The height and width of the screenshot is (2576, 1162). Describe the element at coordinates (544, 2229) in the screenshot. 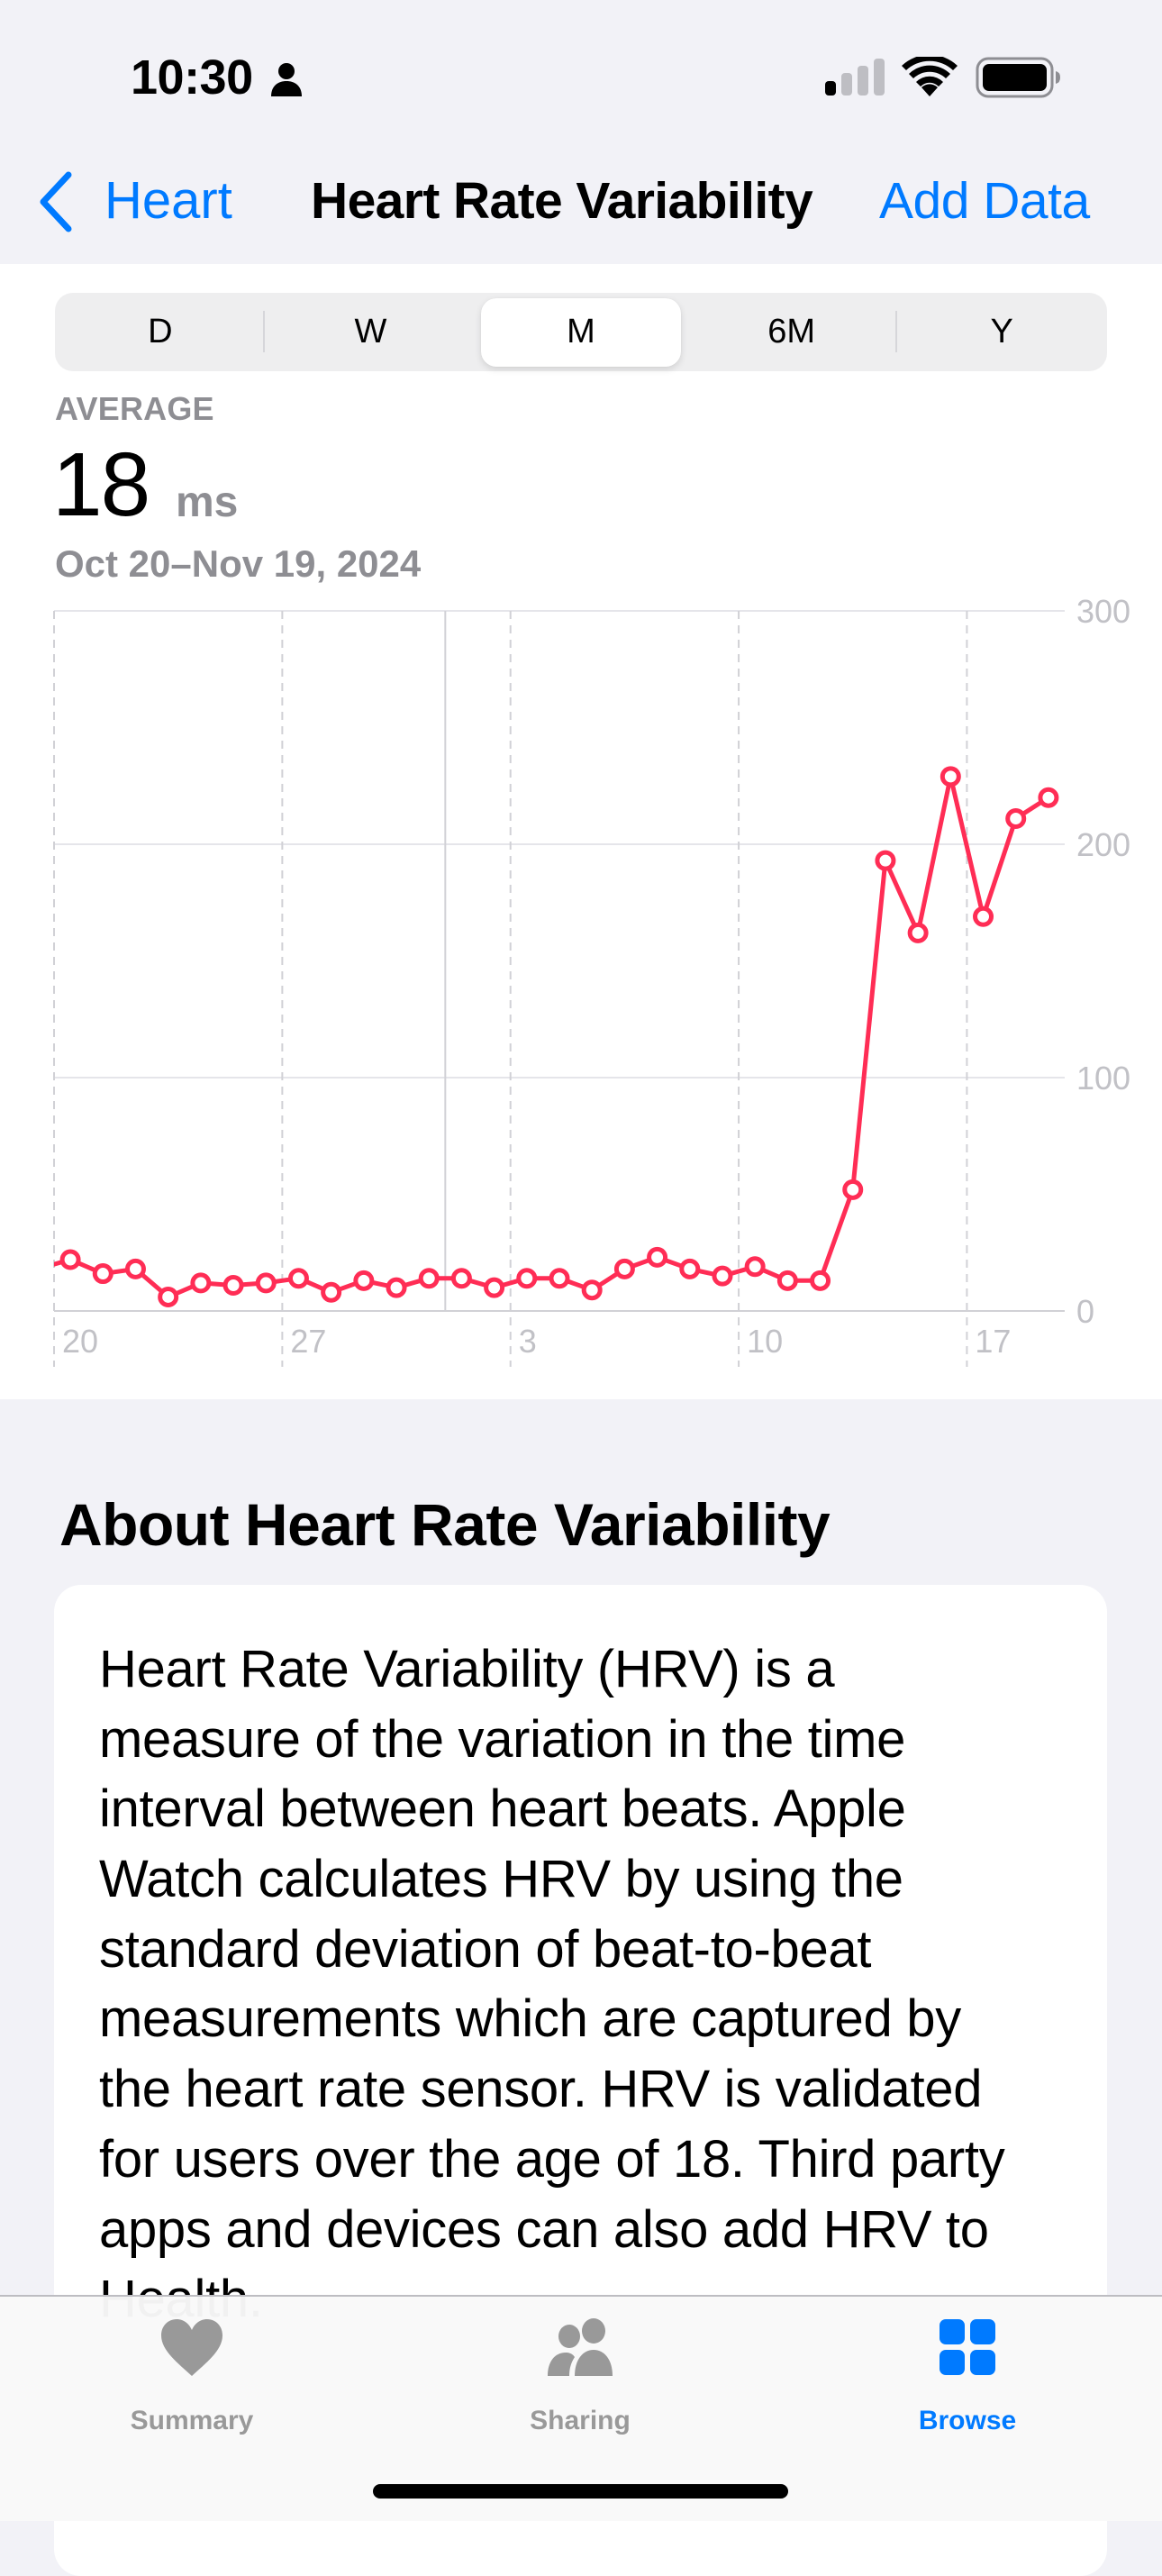

I see `about-line: apps and devices can also add HRV to` at that location.